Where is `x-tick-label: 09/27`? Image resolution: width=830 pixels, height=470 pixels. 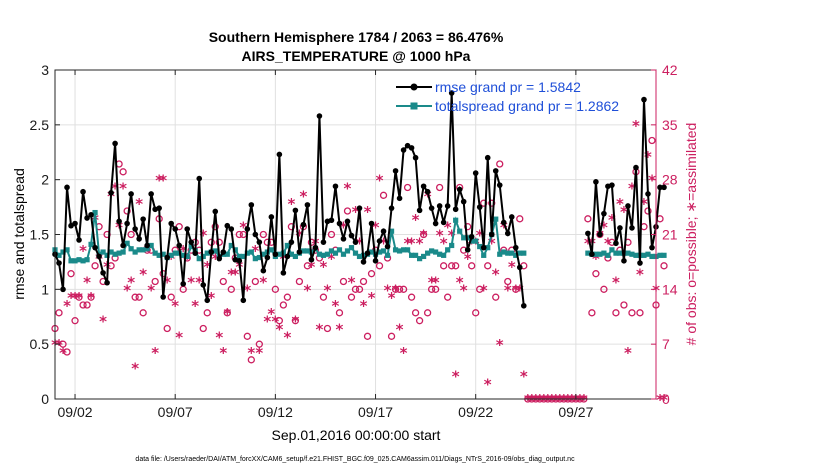
x-tick-label: 09/27 is located at coordinates (575, 412).